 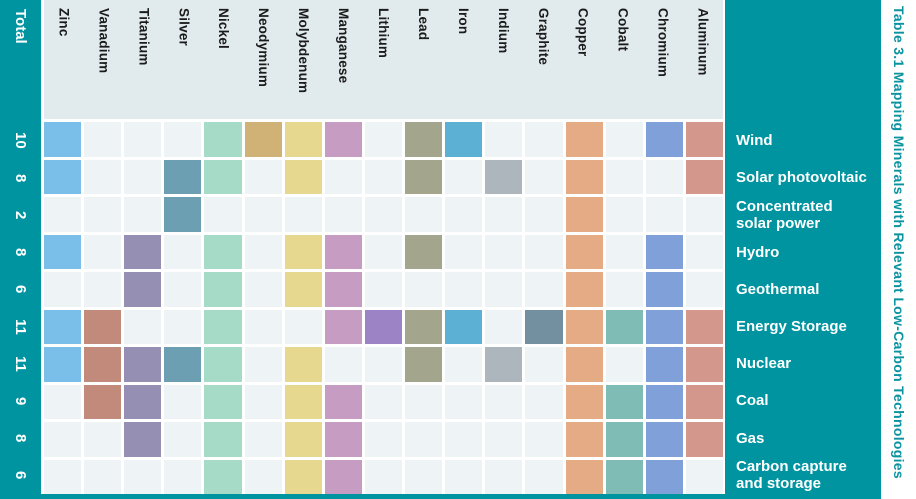 What do you see at coordinates (764, 364) in the screenshot?
I see `technology-label: Nuclear` at bounding box center [764, 364].